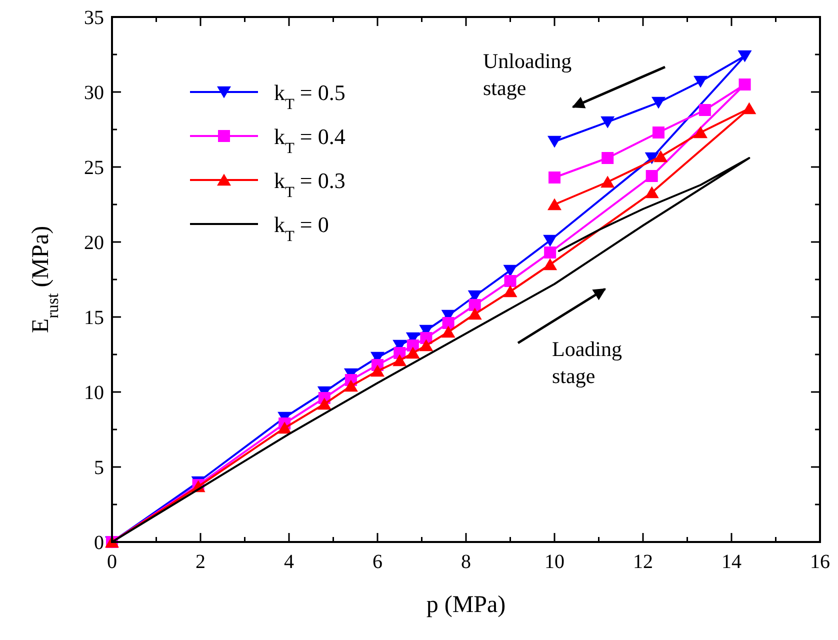 Image resolution: width=838 pixels, height=640 pixels. I want to click on legend-label: k$_{T}$ = 0, so click(301, 228).